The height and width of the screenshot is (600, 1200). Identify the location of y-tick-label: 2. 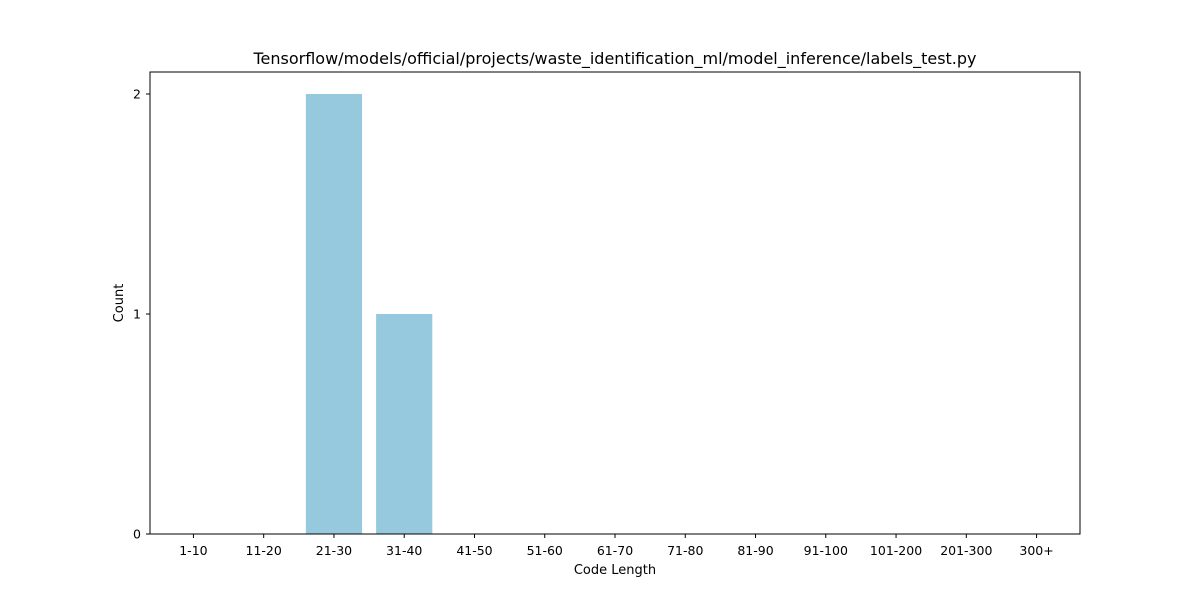
(137, 94).